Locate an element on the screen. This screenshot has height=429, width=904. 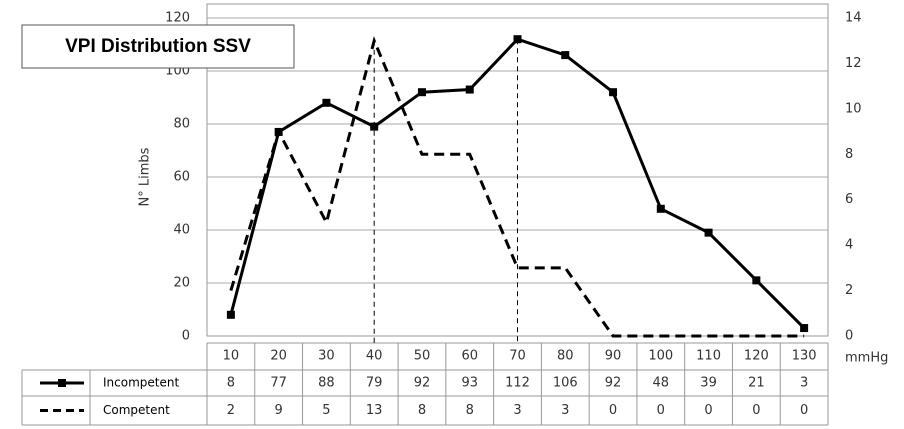
title-box is located at coordinates (158, 46).